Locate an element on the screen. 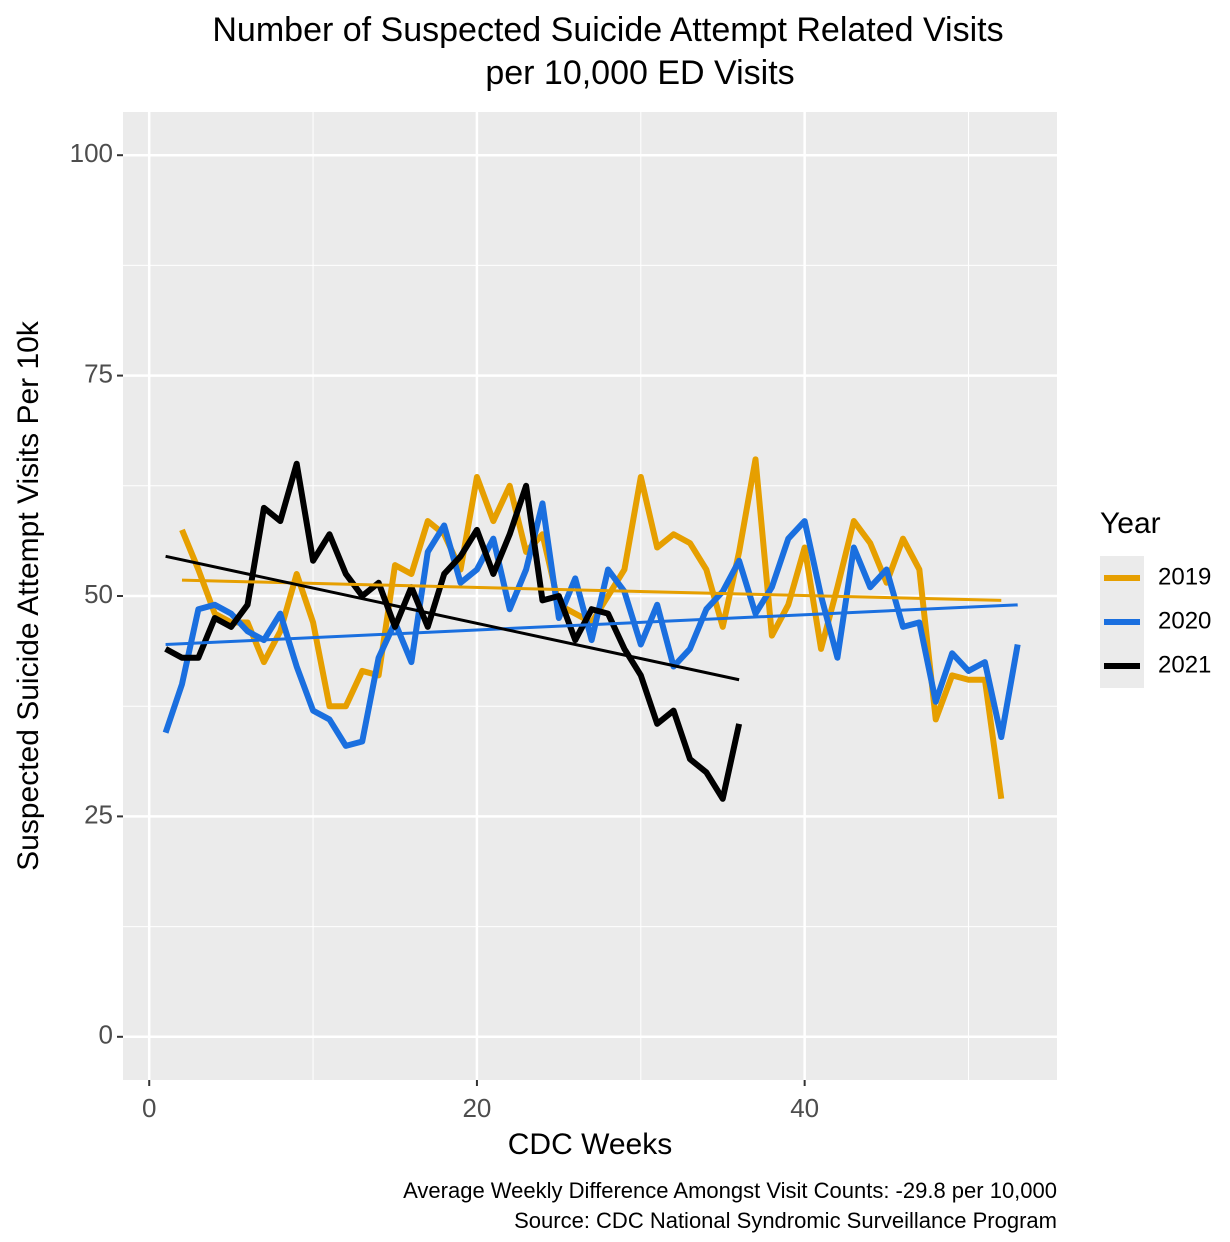 The width and height of the screenshot is (1230, 1242). x-tick-label: 20 is located at coordinates (476, 1108).